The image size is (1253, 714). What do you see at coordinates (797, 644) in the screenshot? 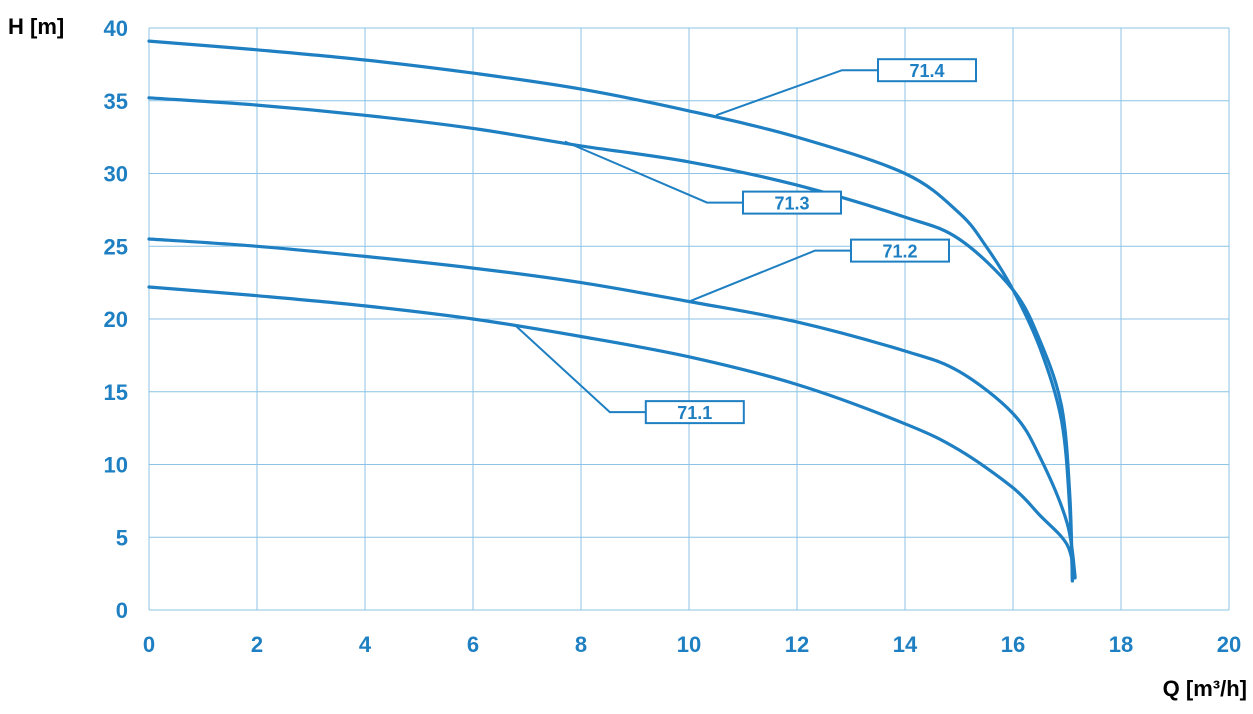
I see `x-tick-label: 12` at bounding box center [797, 644].